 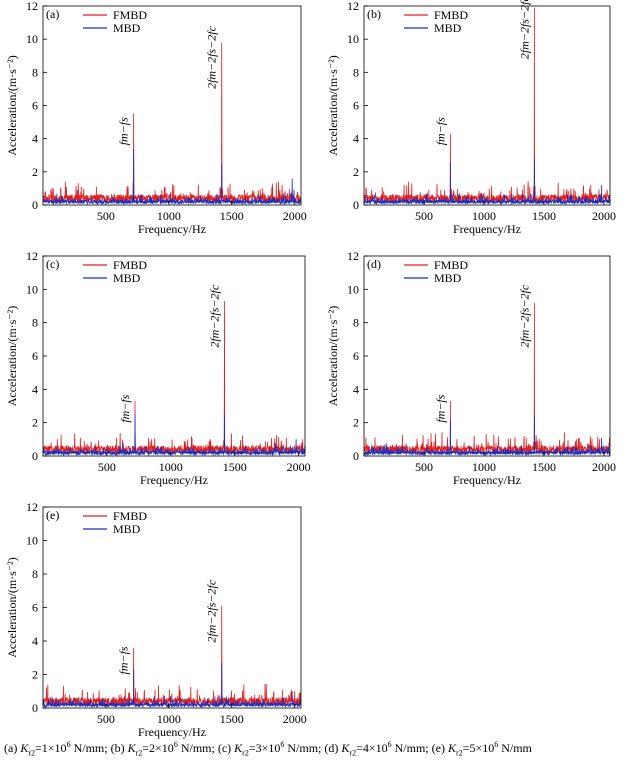 I want to click on caption-item: (a) Kr2=1×106 N/mm;, so click(x=57, y=749).